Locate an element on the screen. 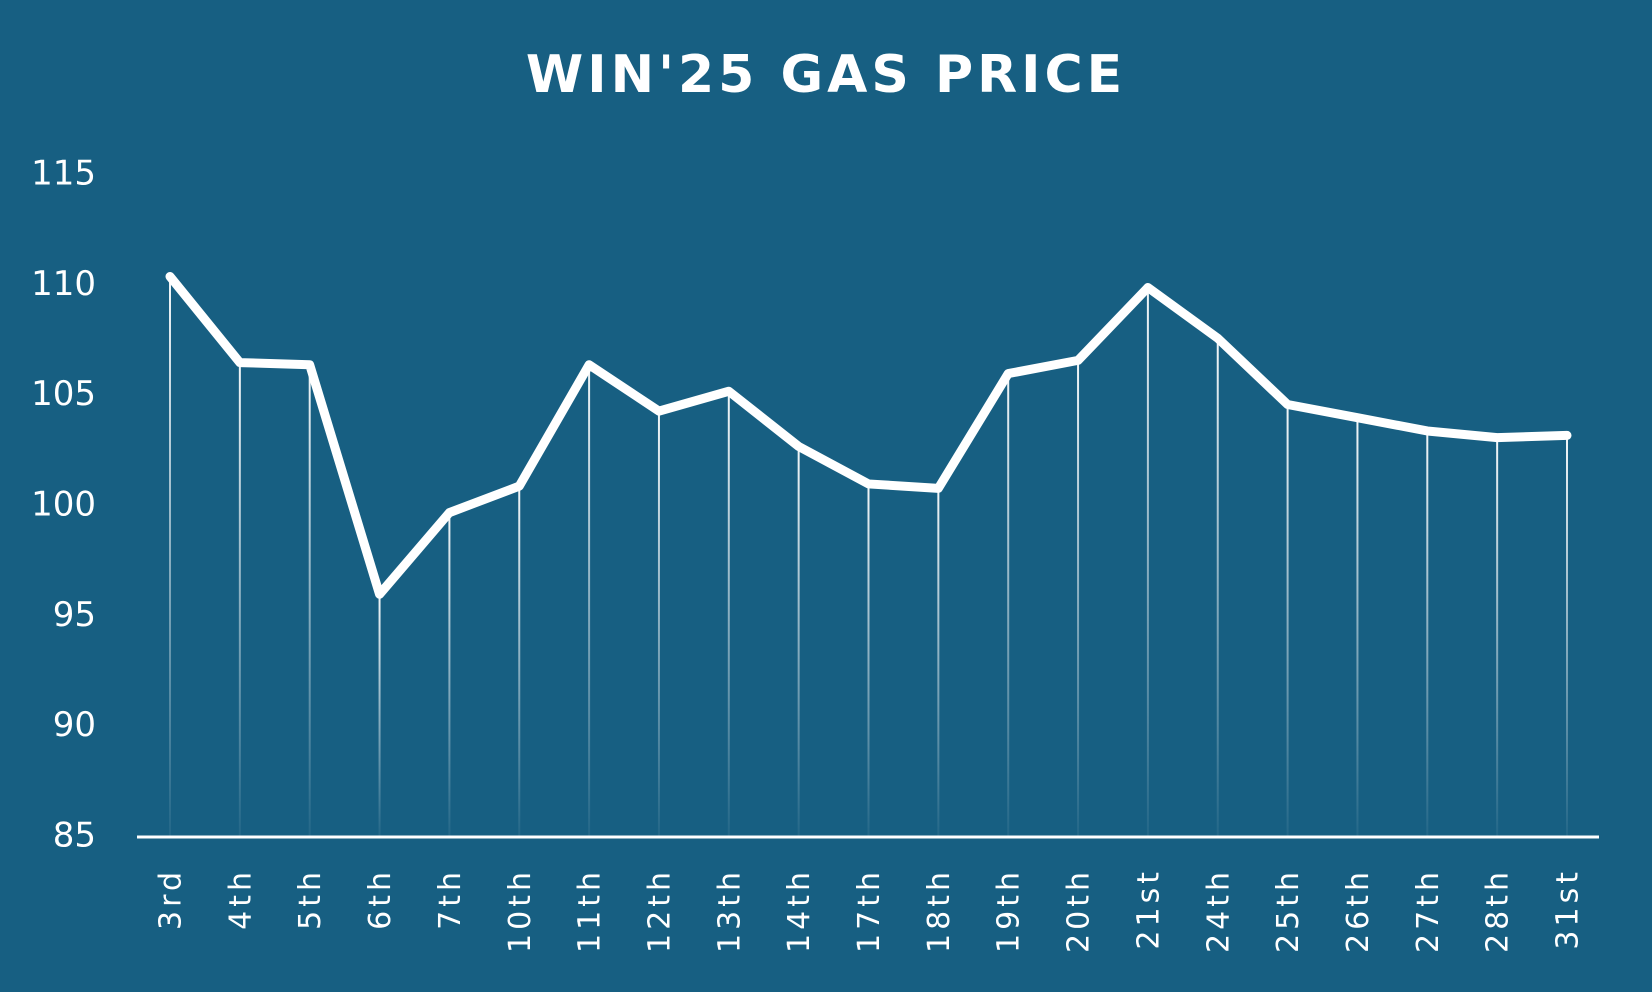  x-tick-label: 6th is located at coordinates (380, 899).